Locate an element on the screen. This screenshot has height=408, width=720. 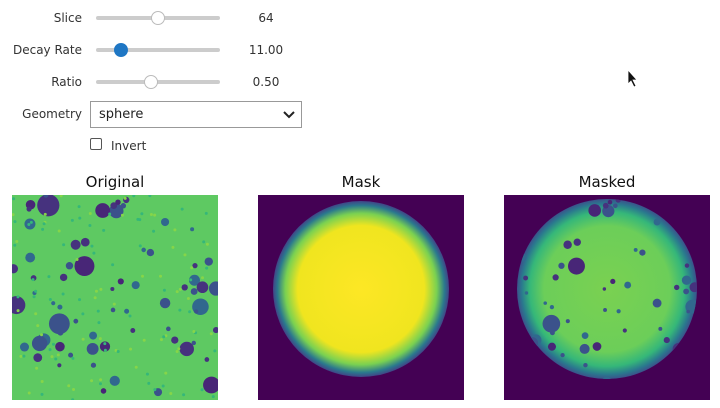
masked-disk is located at coordinates (607, 289).